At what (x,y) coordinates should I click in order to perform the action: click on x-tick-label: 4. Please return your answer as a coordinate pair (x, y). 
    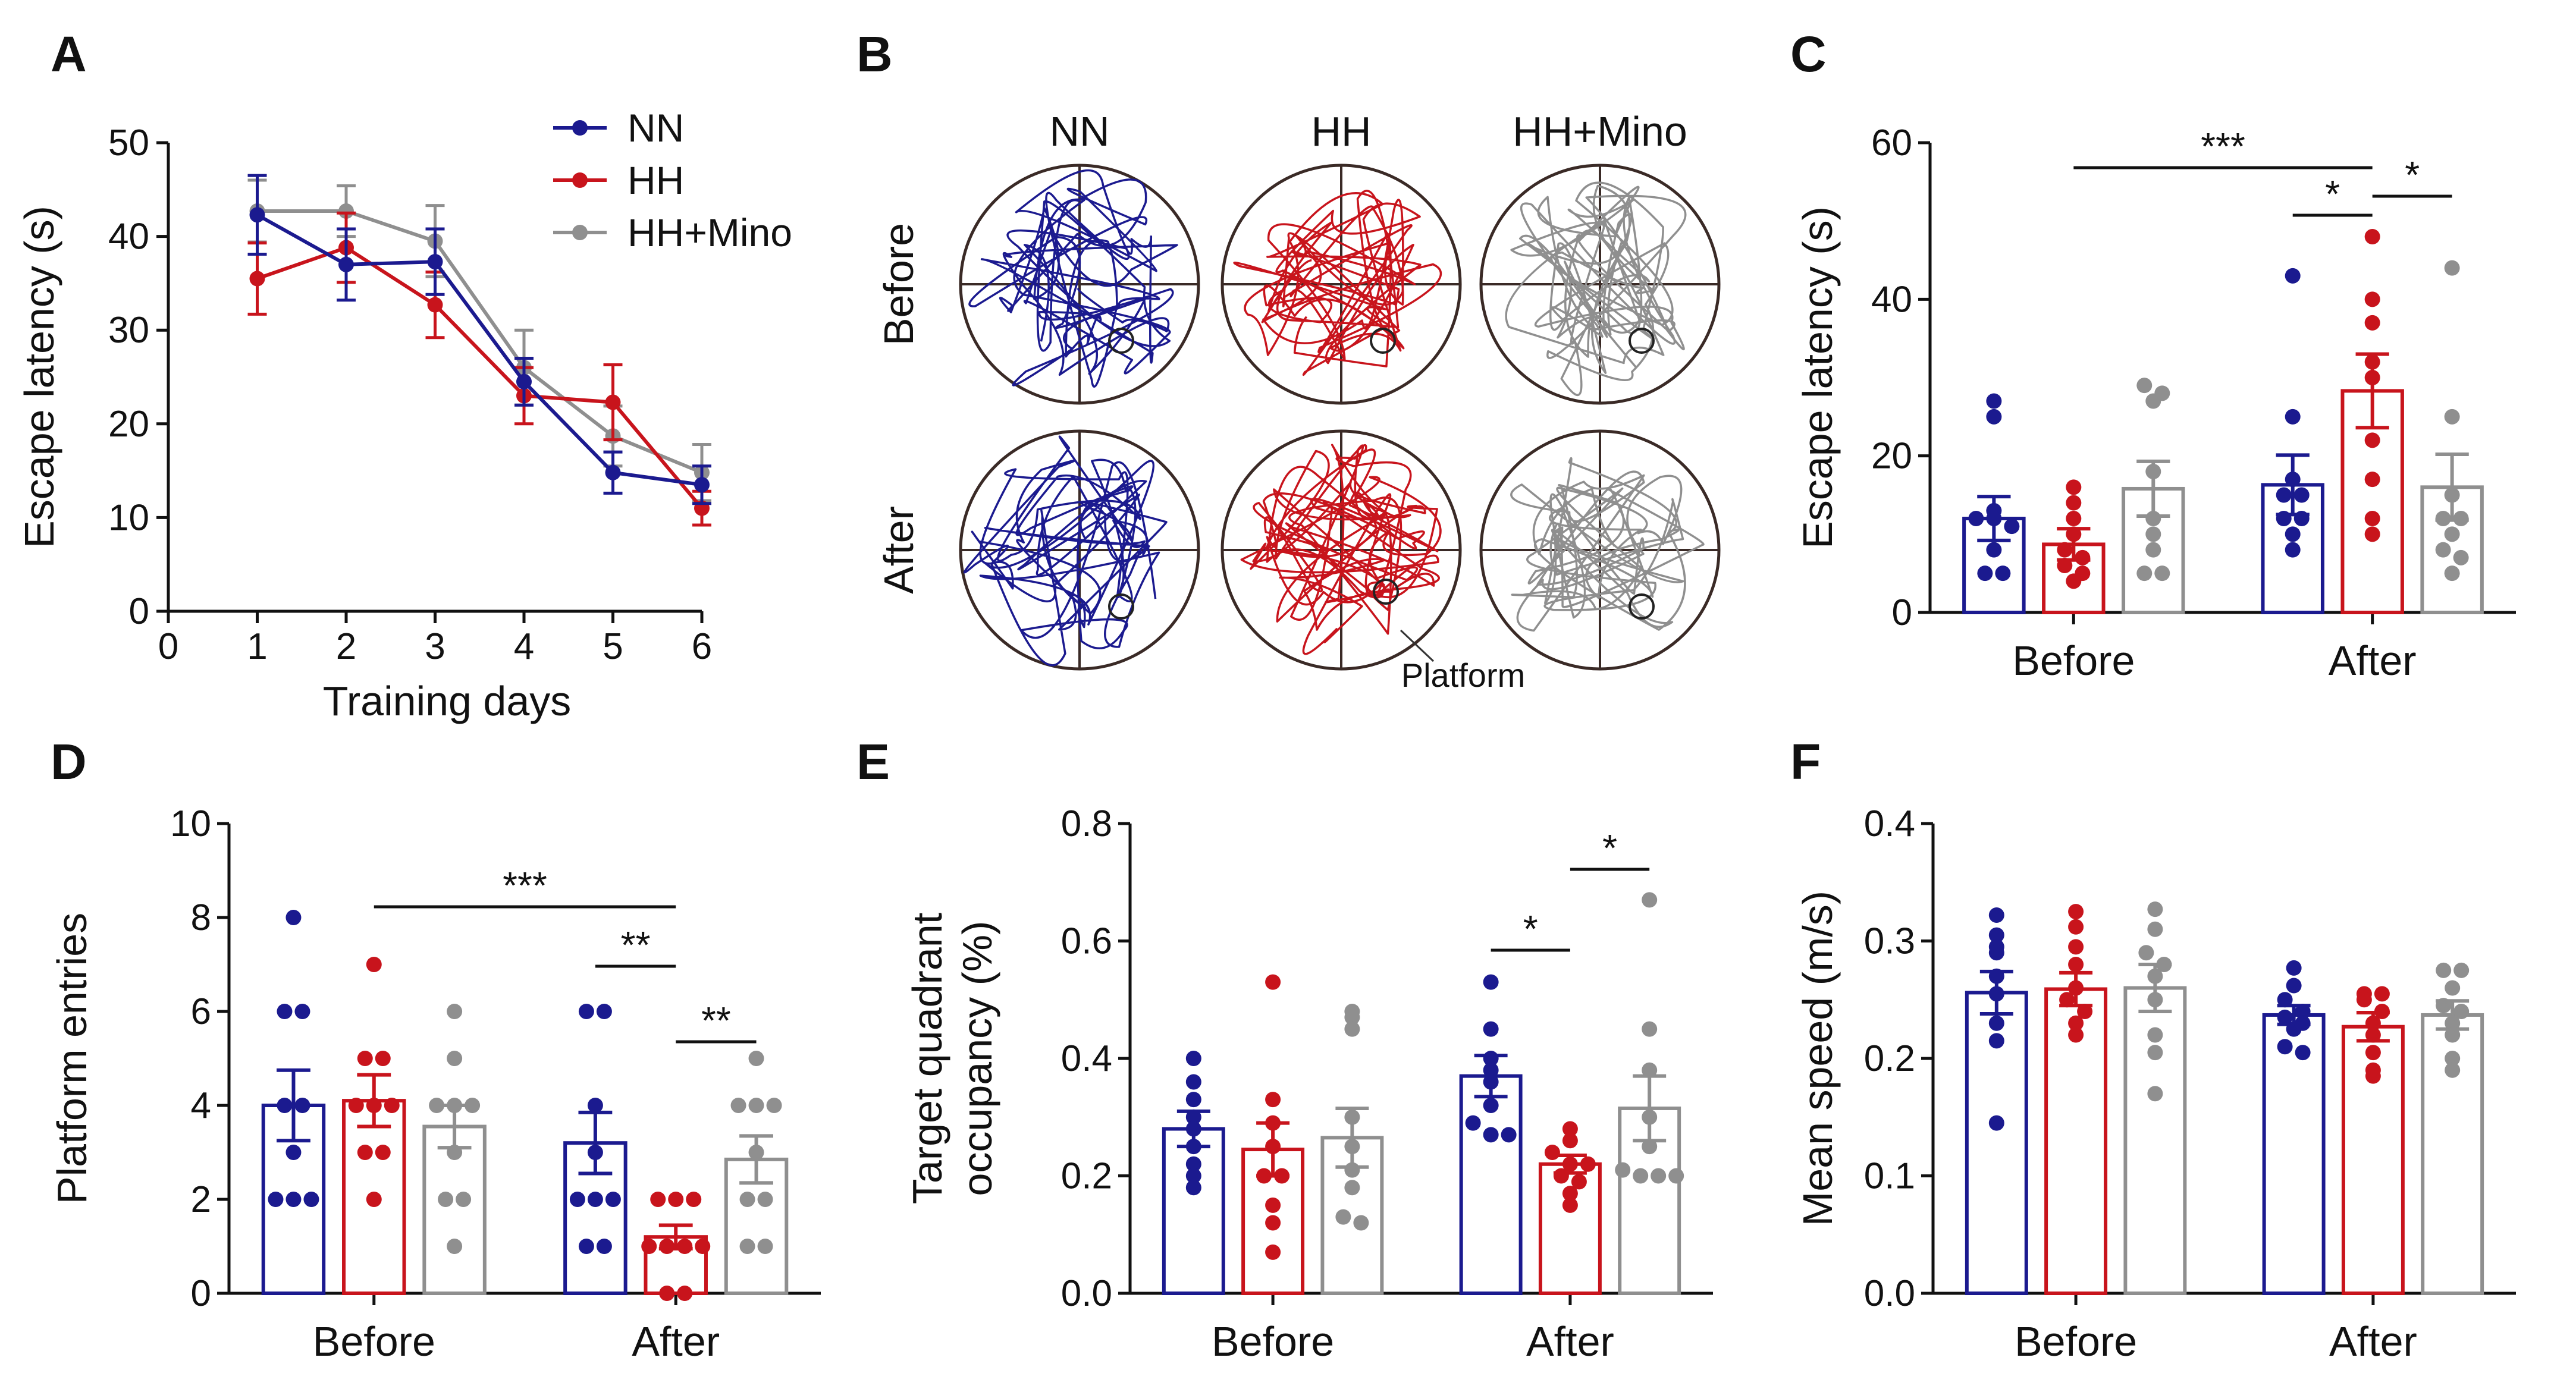
    Looking at the image, I should click on (524, 646).